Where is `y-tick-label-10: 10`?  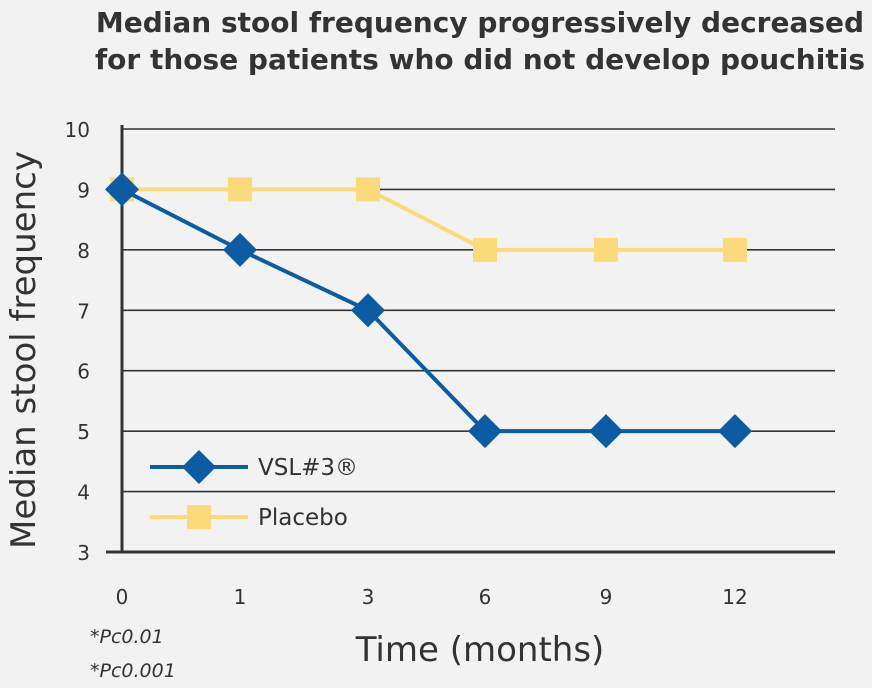 y-tick-label-10: 10 is located at coordinates (77, 130).